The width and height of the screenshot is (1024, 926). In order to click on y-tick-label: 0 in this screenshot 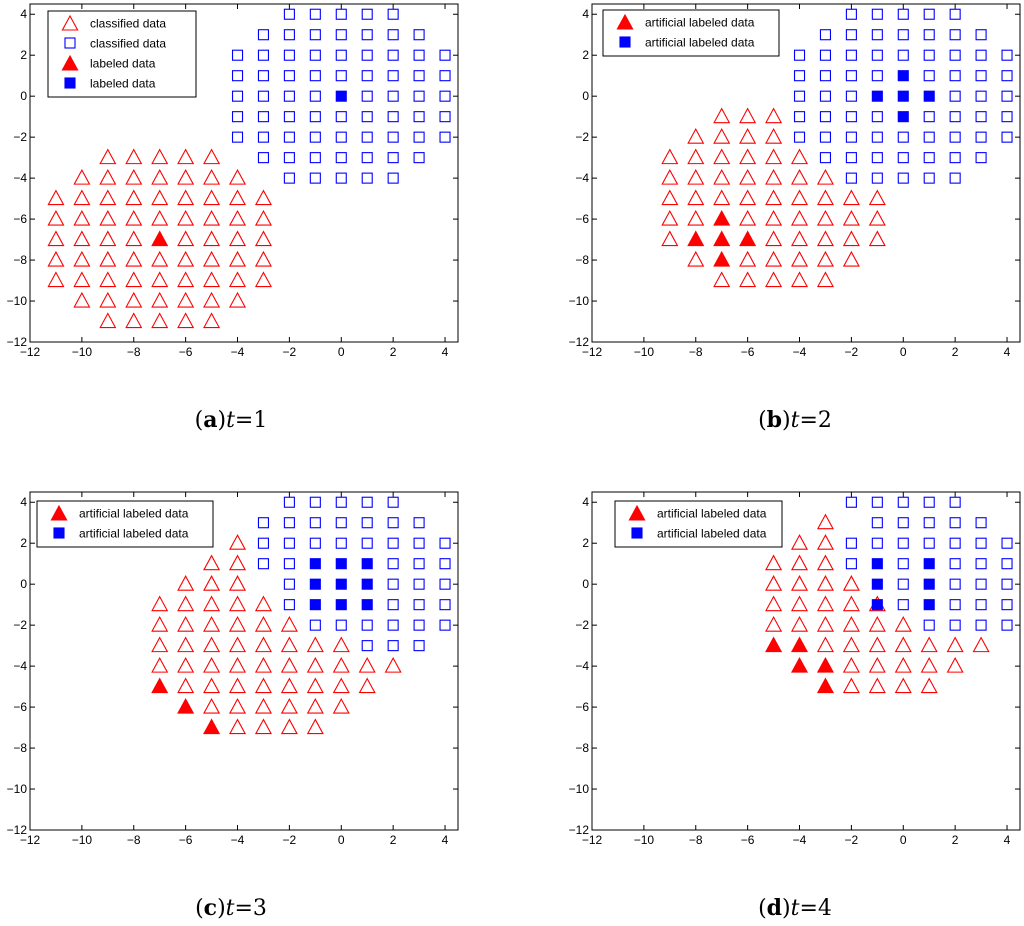, I will do `click(585, 584)`.